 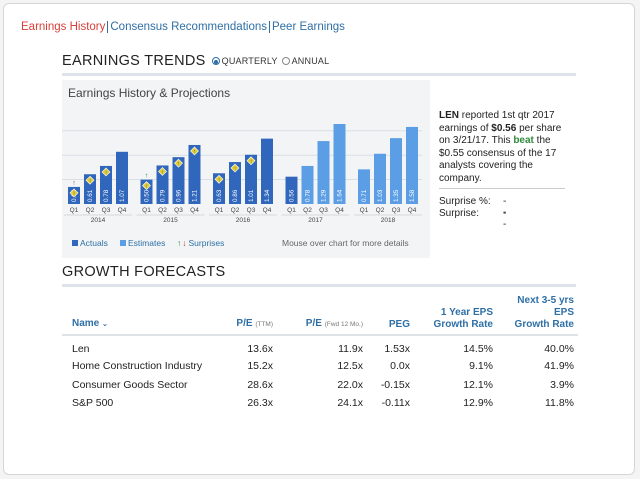 I want to click on row-growth-3-5yr: 11.8%, so click(x=559, y=403).